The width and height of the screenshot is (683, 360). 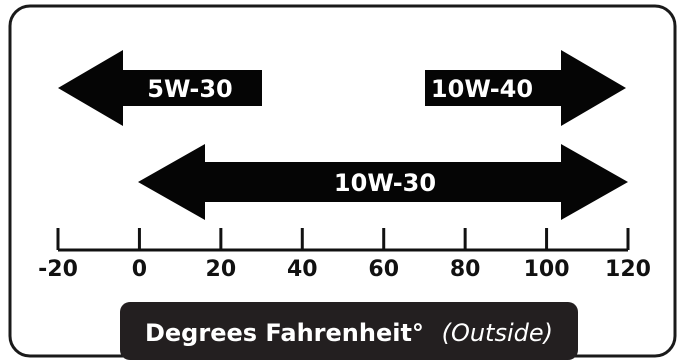 I want to click on arrow-10w30-label: 10W-30, so click(x=385, y=183).